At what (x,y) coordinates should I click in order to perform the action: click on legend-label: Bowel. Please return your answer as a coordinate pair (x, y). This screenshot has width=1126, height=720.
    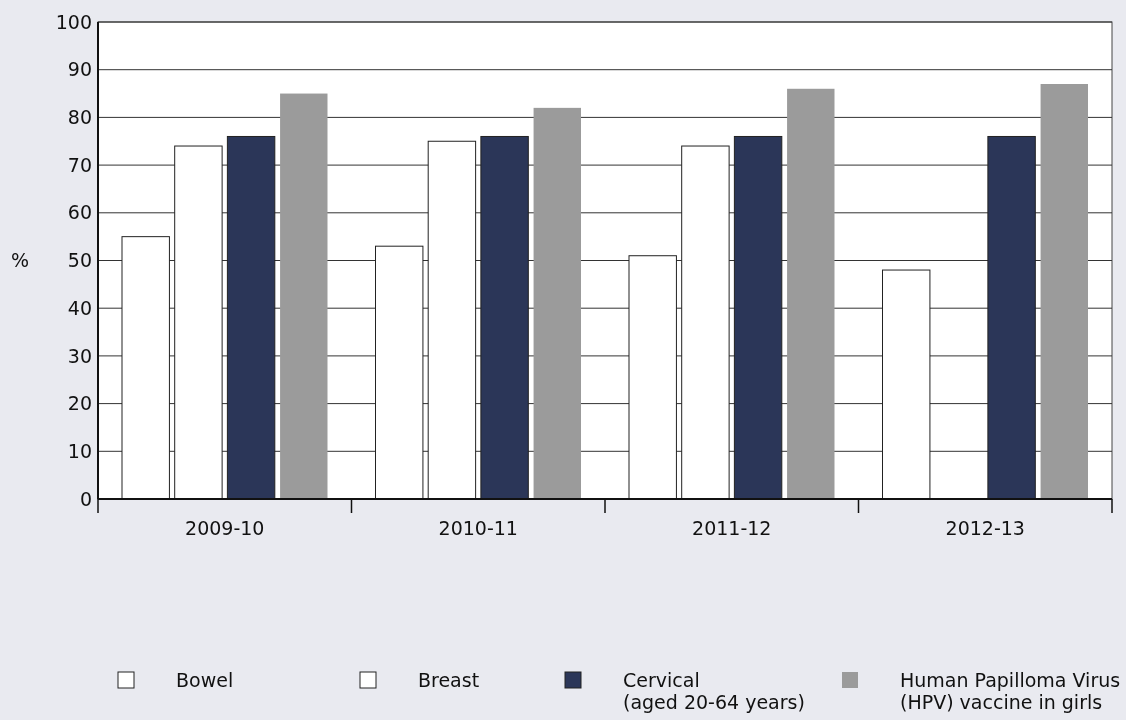
    Looking at the image, I should click on (205, 680).